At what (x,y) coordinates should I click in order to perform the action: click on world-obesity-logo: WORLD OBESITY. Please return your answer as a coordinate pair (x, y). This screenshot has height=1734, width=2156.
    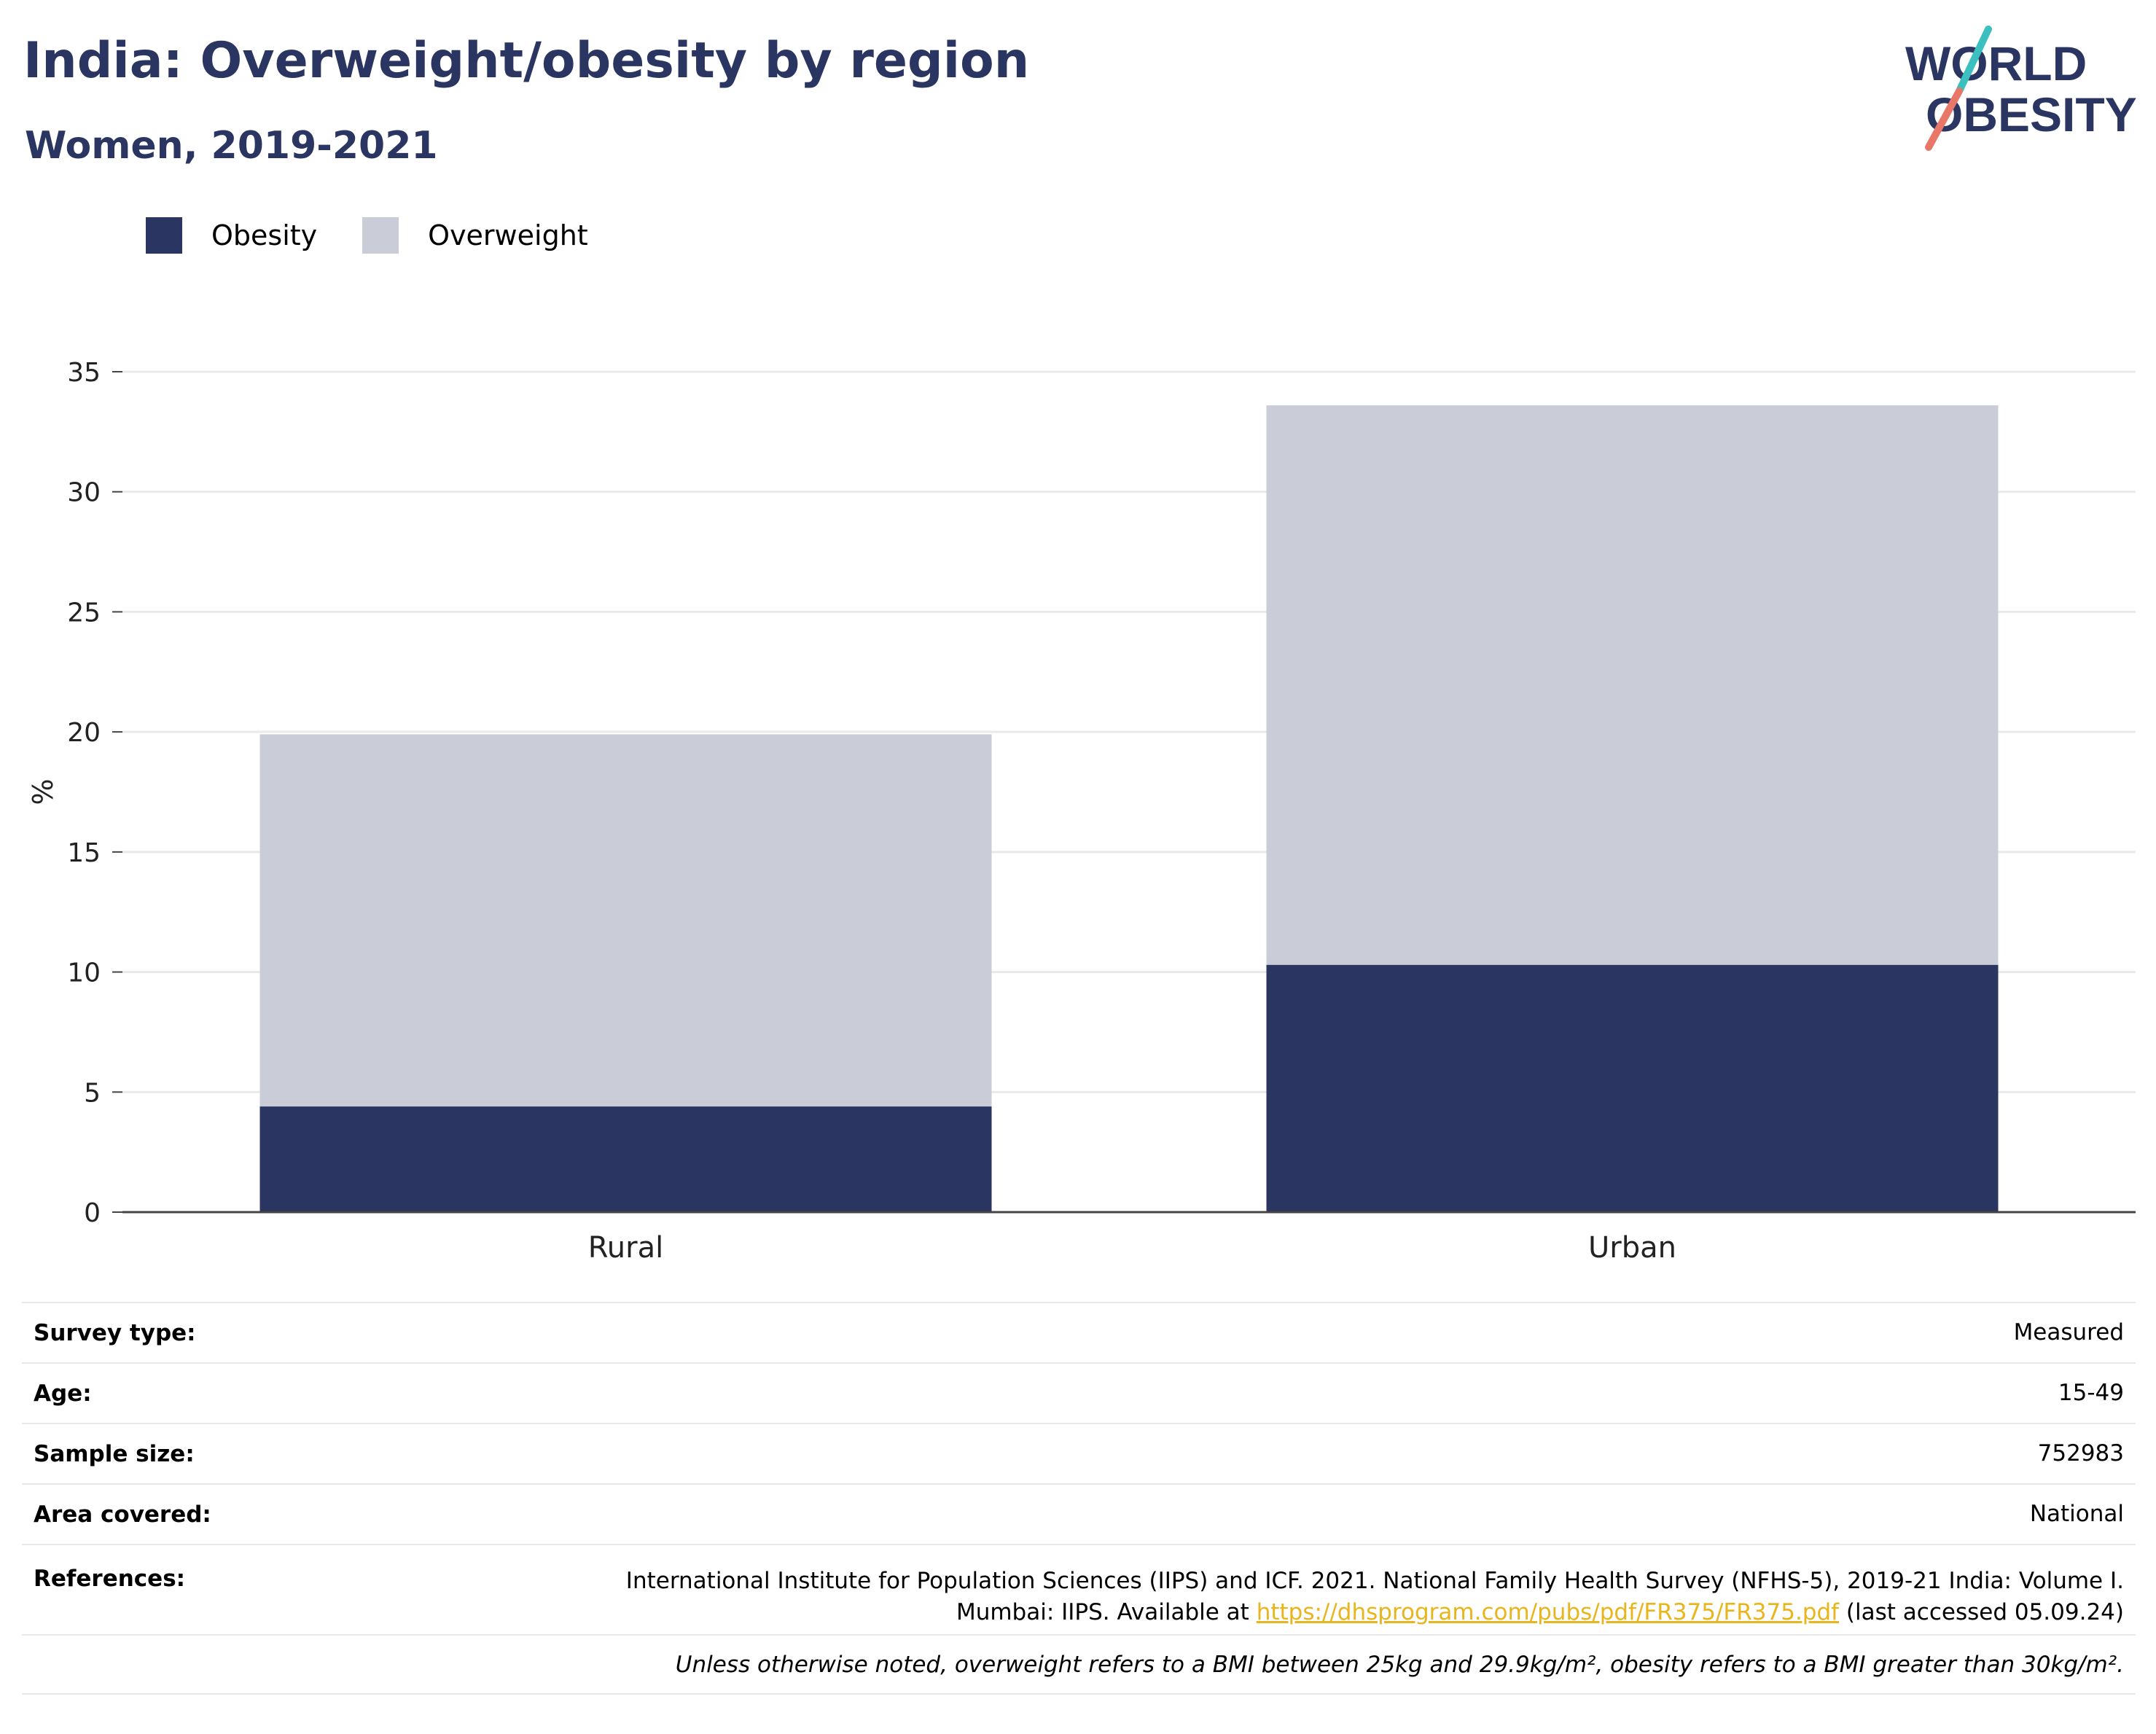
    Looking at the image, I should click on (2021, 88).